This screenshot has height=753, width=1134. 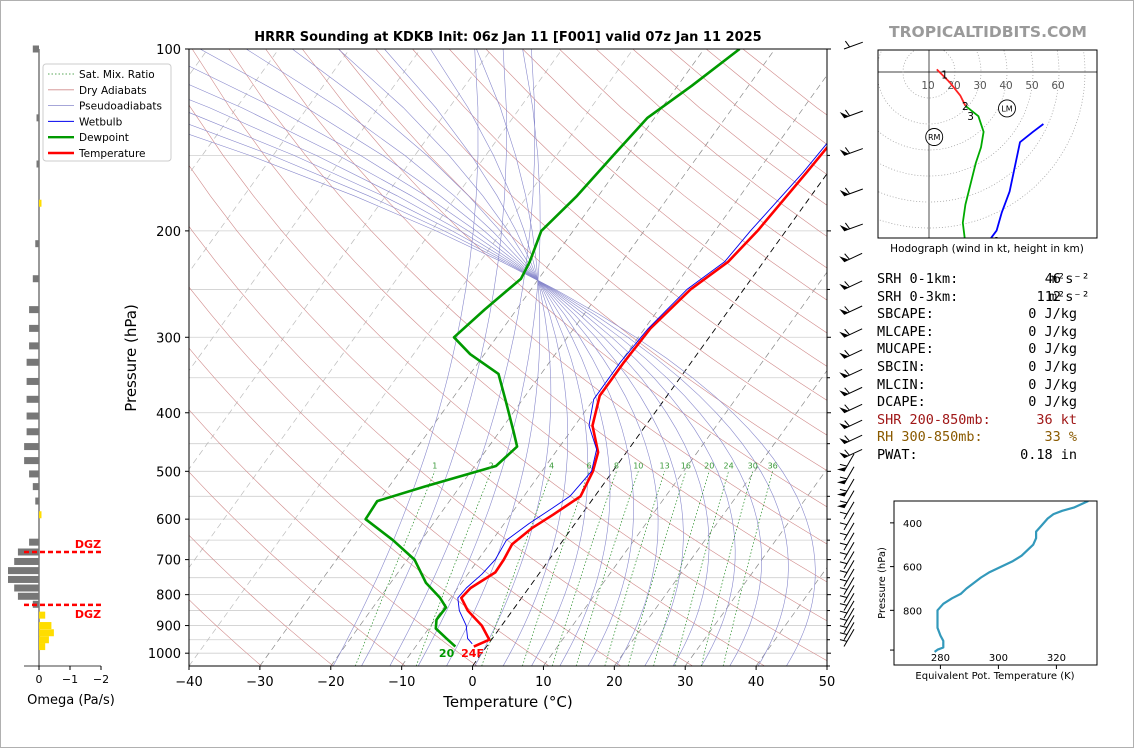 I want to click on omega-tick-label: −1, so click(x=70, y=679).